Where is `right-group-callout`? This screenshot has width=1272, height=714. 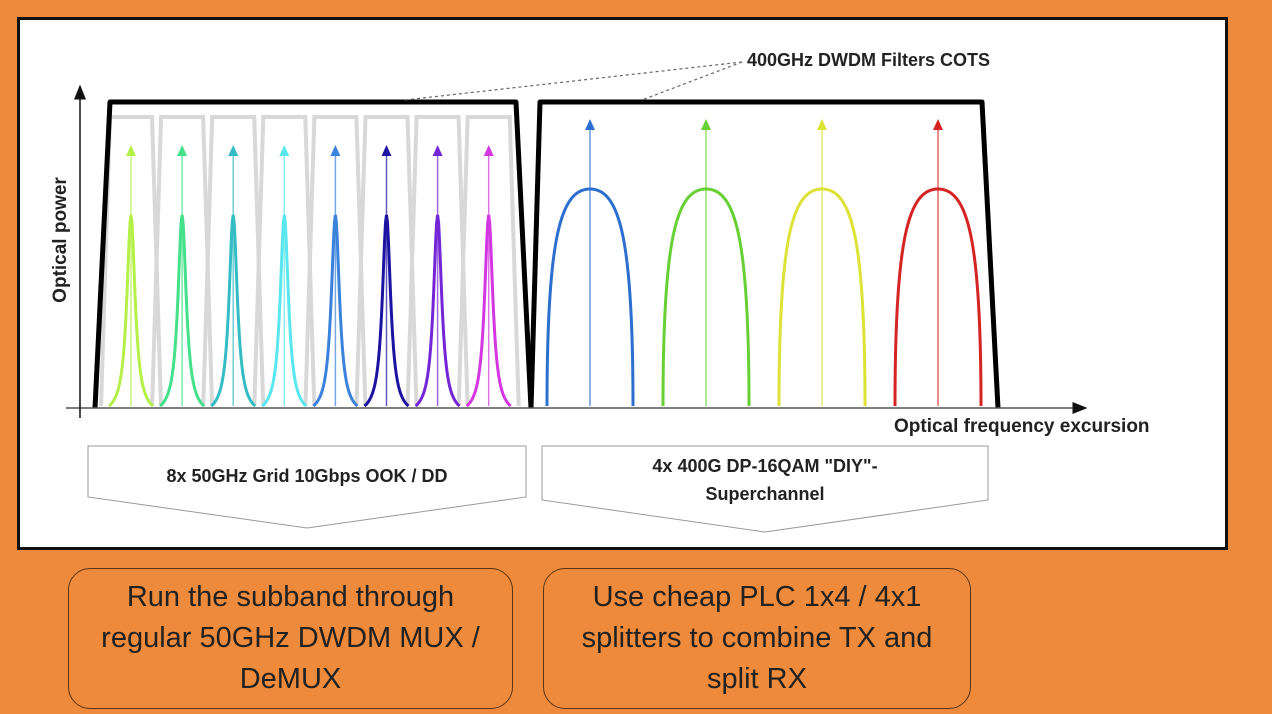 right-group-callout is located at coordinates (765, 489).